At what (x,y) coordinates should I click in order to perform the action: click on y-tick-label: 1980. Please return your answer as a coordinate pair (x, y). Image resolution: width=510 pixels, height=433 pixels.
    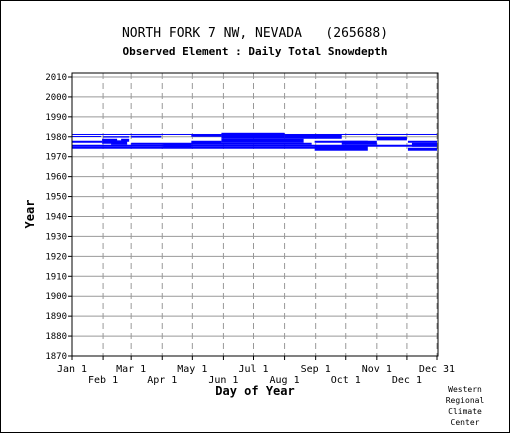
    Looking at the image, I should click on (56, 138).